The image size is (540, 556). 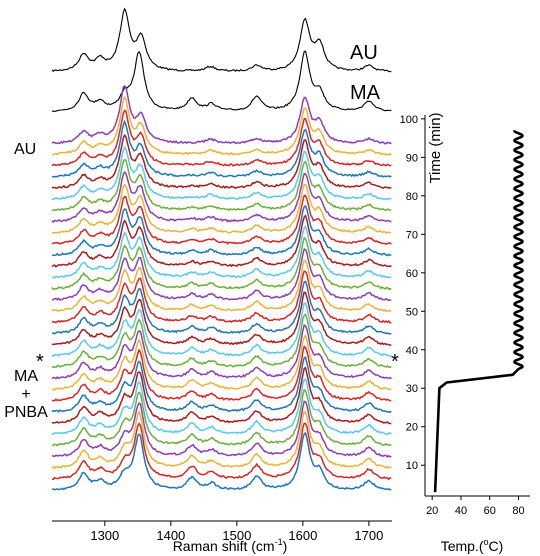 I want to click on temp-y-axis-label: Time (min), so click(x=435, y=147).